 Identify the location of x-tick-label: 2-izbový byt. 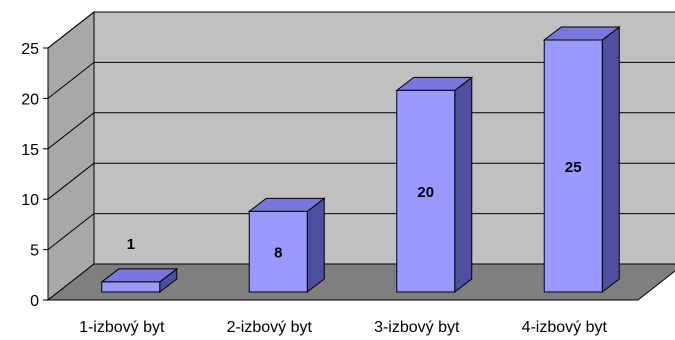
(270, 327).